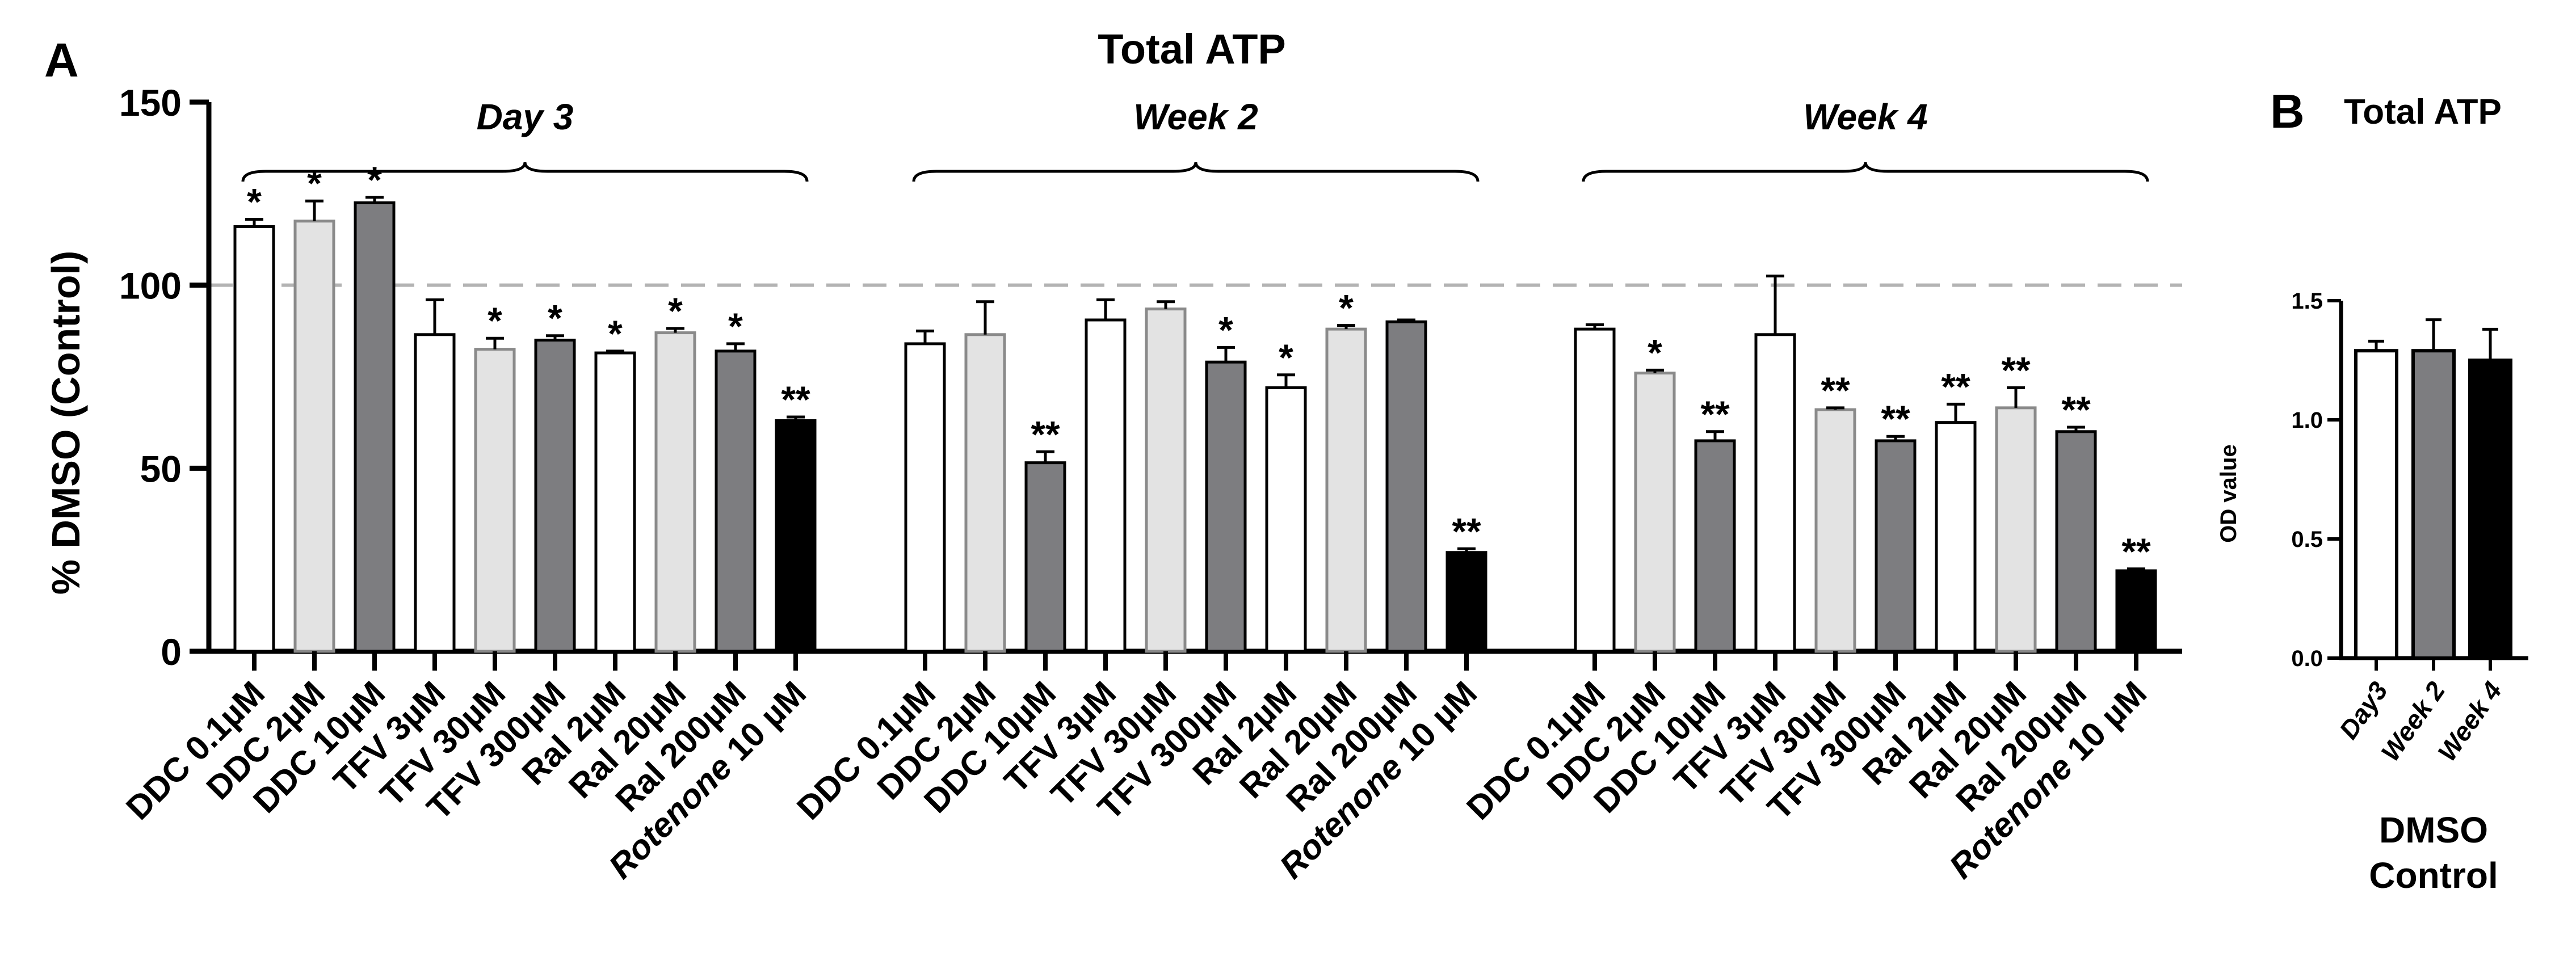 The image size is (2576, 969). Describe the element at coordinates (150, 103) in the screenshot. I see `y-tick-label: 150` at that location.